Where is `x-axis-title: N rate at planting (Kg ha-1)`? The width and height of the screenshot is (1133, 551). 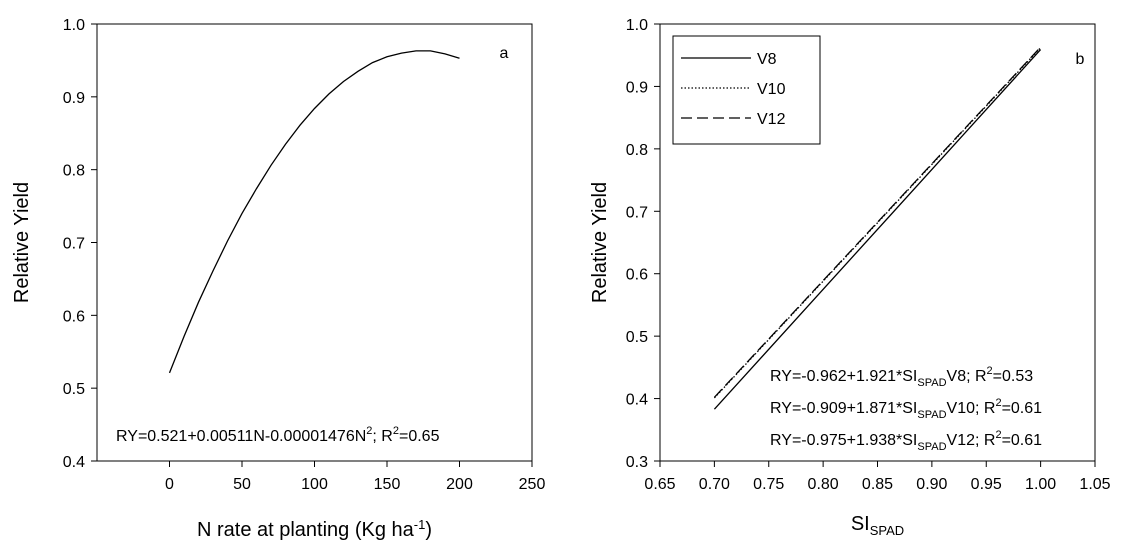
x-axis-title: N rate at planting (Kg ha-1) is located at coordinates (314, 529).